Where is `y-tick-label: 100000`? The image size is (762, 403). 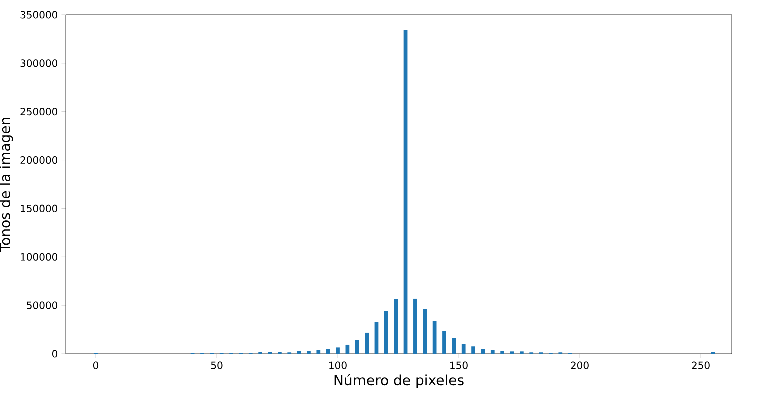
y-tick-label: 100000 is located at coordinates (39, 257).